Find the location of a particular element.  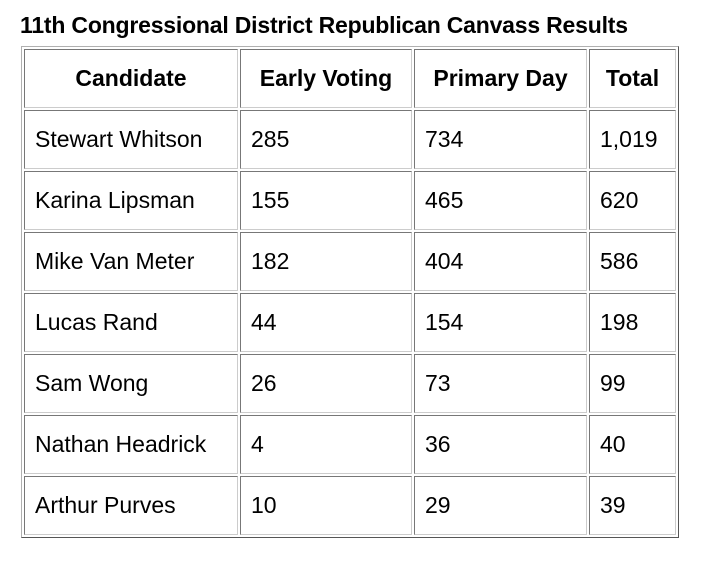

table-row: Sam Wong 26 73 99 is located at coordinates (350, 383).